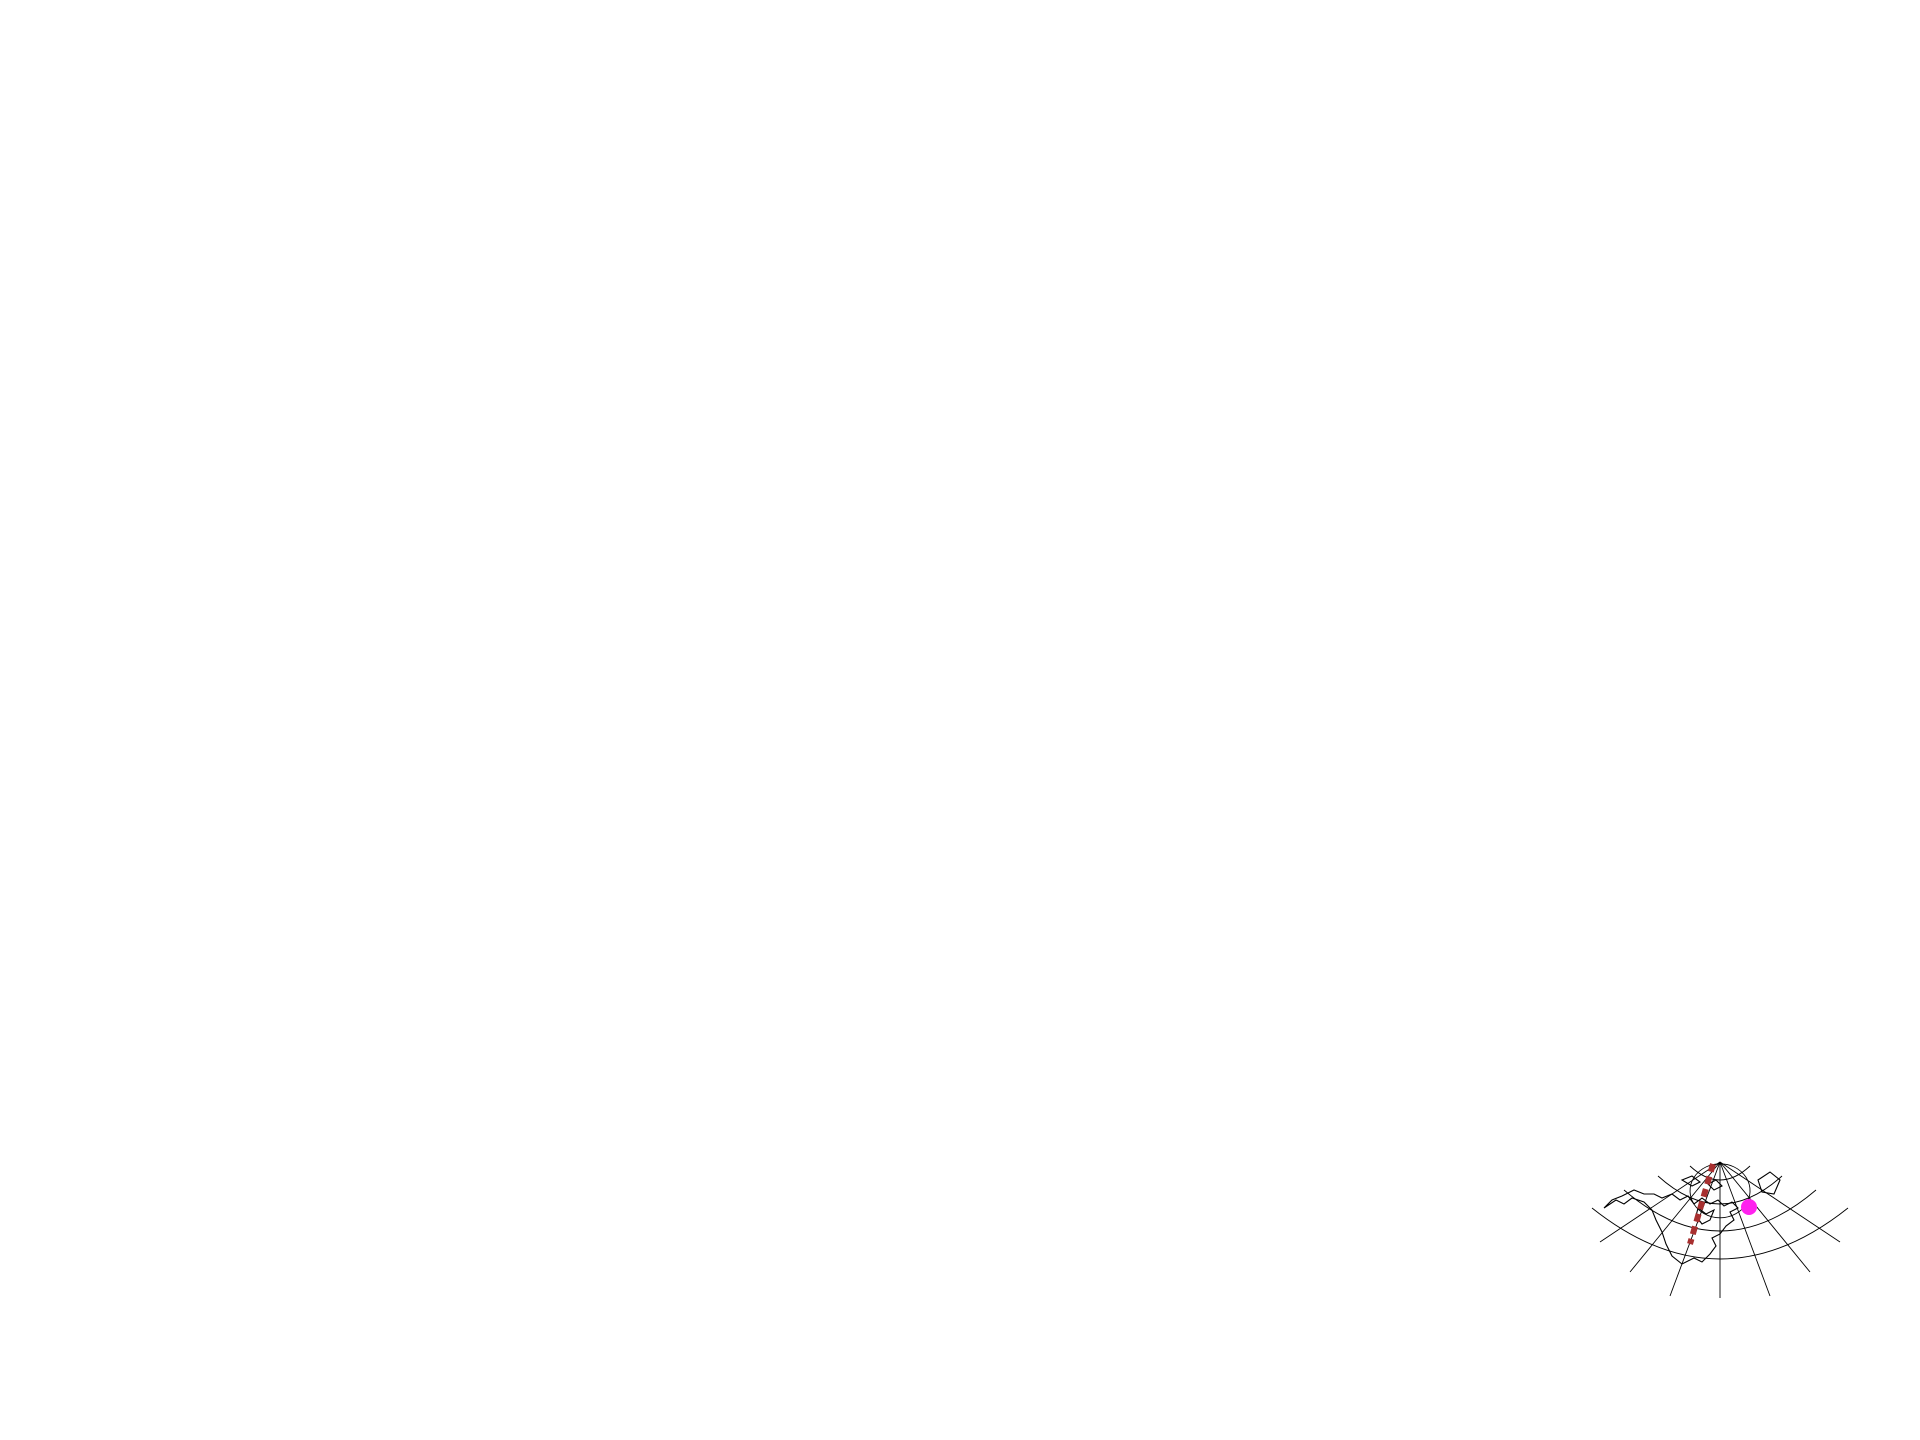 The image size is (1920, 1440). I want to click on map-graticule, so click(1720, 1229).